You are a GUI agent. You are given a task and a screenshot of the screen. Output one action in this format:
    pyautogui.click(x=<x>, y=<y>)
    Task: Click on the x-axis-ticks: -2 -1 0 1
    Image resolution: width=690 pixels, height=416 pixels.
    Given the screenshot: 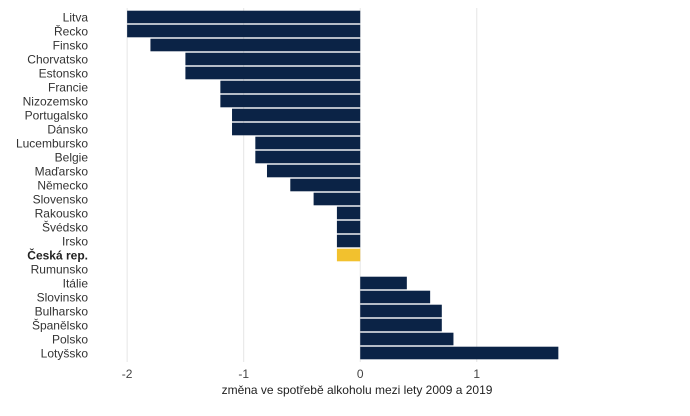 What is the action you would take?
    pyautogui.click(x=301, y=374)
    